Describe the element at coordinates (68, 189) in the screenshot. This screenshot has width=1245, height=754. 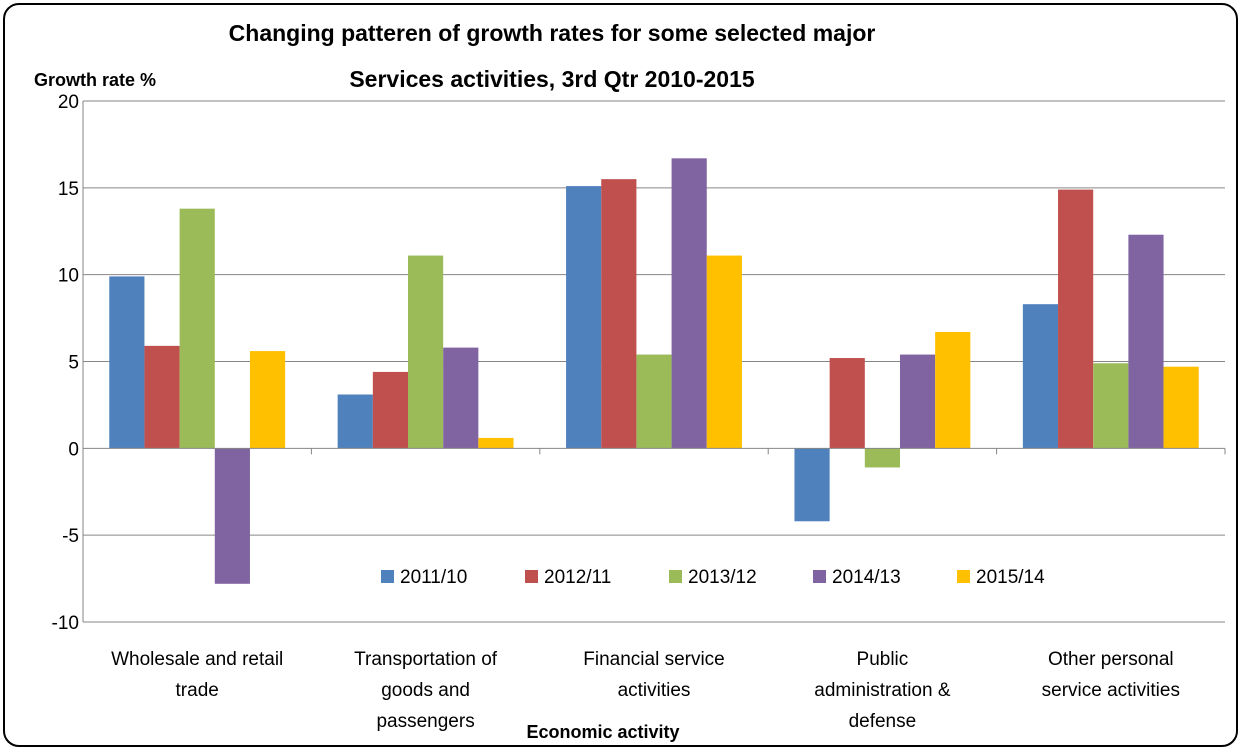
I see `y-tick-label: 15` at that location.